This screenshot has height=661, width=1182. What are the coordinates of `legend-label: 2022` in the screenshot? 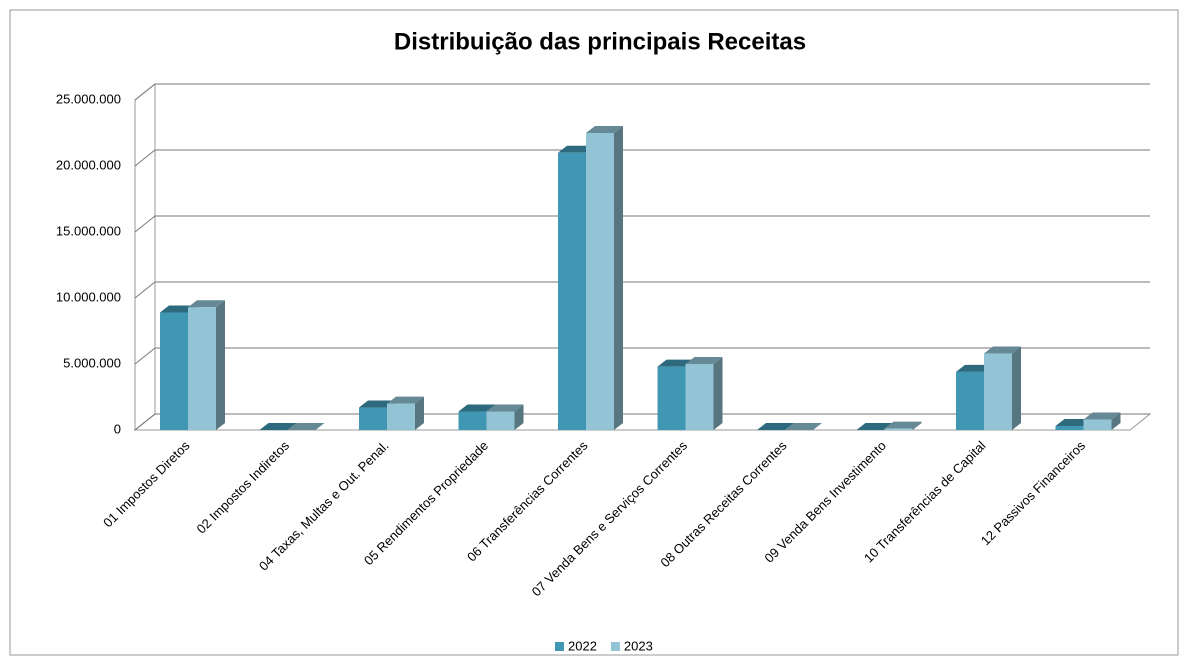 It's located at (582, 645).